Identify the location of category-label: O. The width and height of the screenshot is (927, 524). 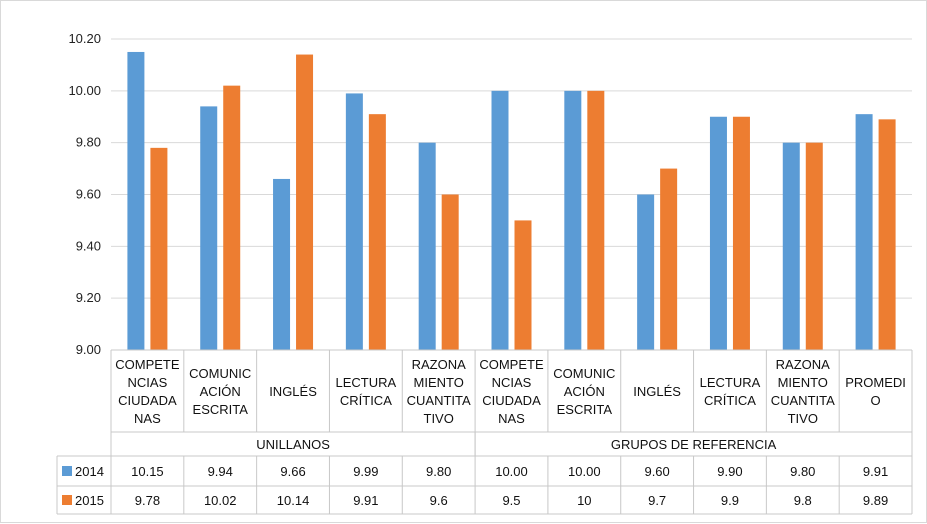
(876, 400).